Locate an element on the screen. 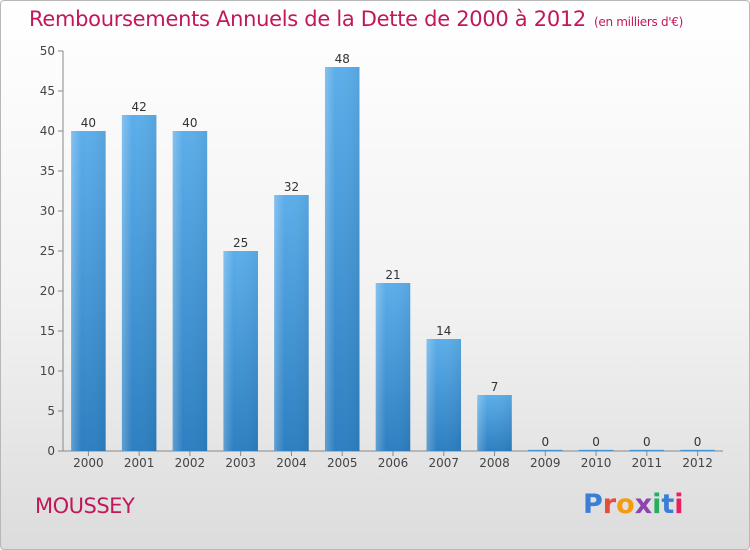 The image size is (750, 550). proxiti-logo: Proxiti is located at coordinates (633, 504).